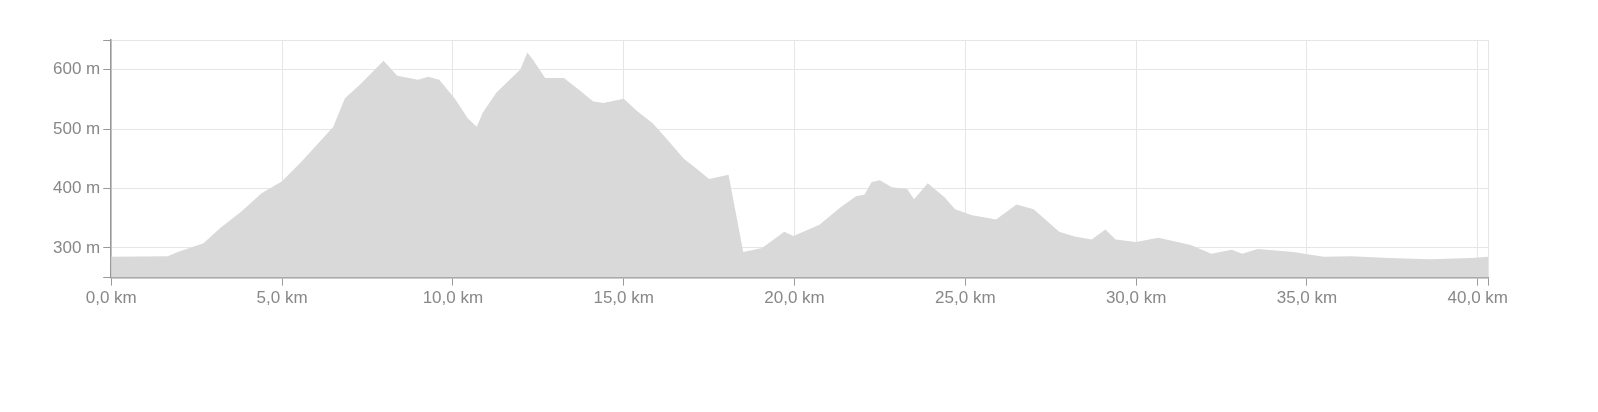 The width and height of the screenshot is (1598, 412). I want to click on x-tick-label: 15,0 km, so click(623, 298).